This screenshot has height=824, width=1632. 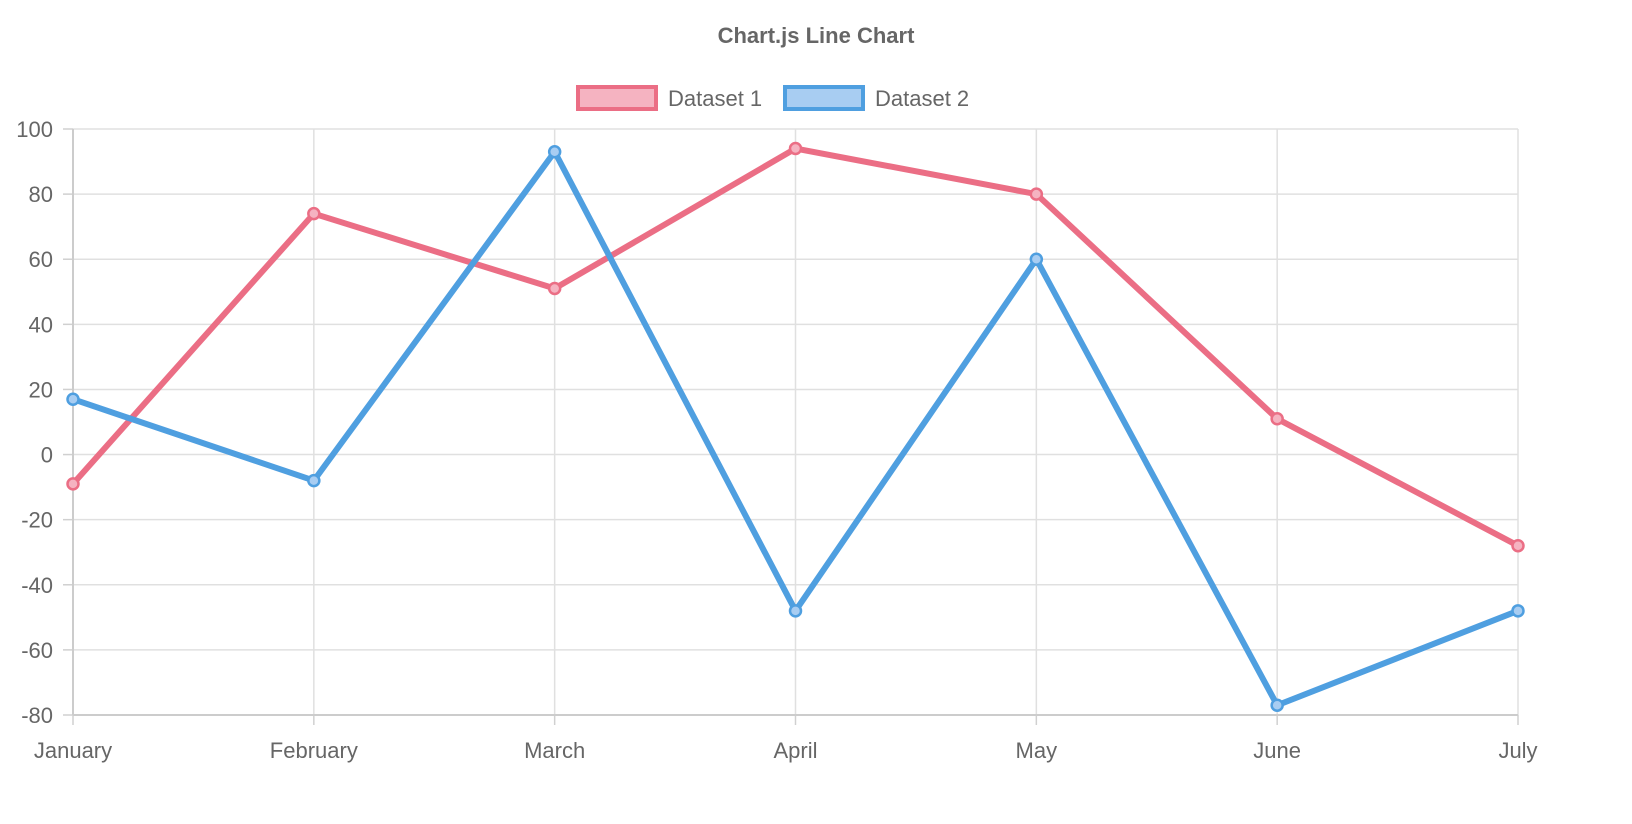 I want to click on x-tick-label: May, so click(x=1037, y=750).